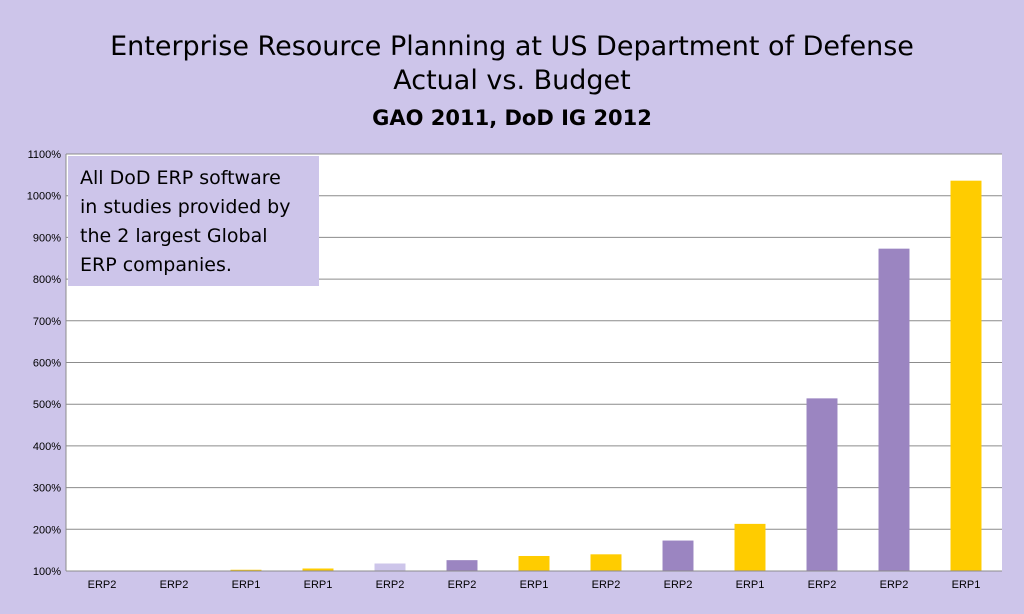 Image resolution: width=1024 pixels, height=614 pixels. What do you see at coordinates (47, 364) in the screenshot?
I see `y-tick-label: 600%` at bounding box center [47, 364].